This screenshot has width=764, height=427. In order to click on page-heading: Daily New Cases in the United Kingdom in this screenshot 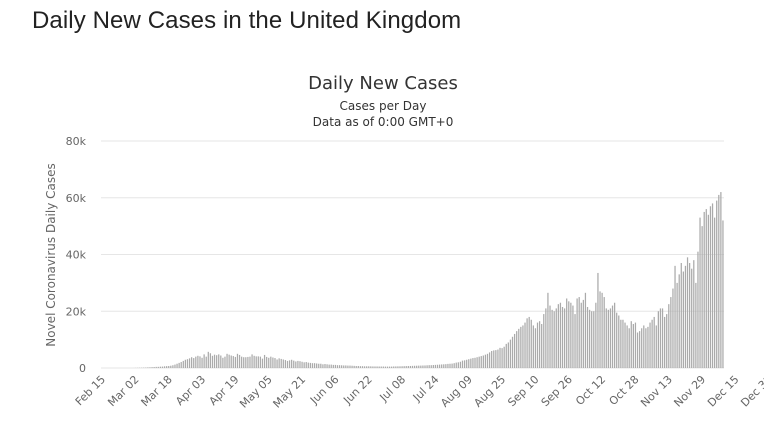, I will do `click(247, 20)`.